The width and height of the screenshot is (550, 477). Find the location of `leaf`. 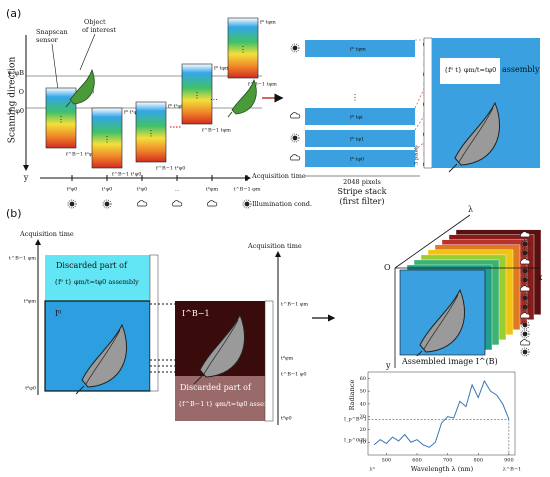

leaf is located at coordinates (242, 98).